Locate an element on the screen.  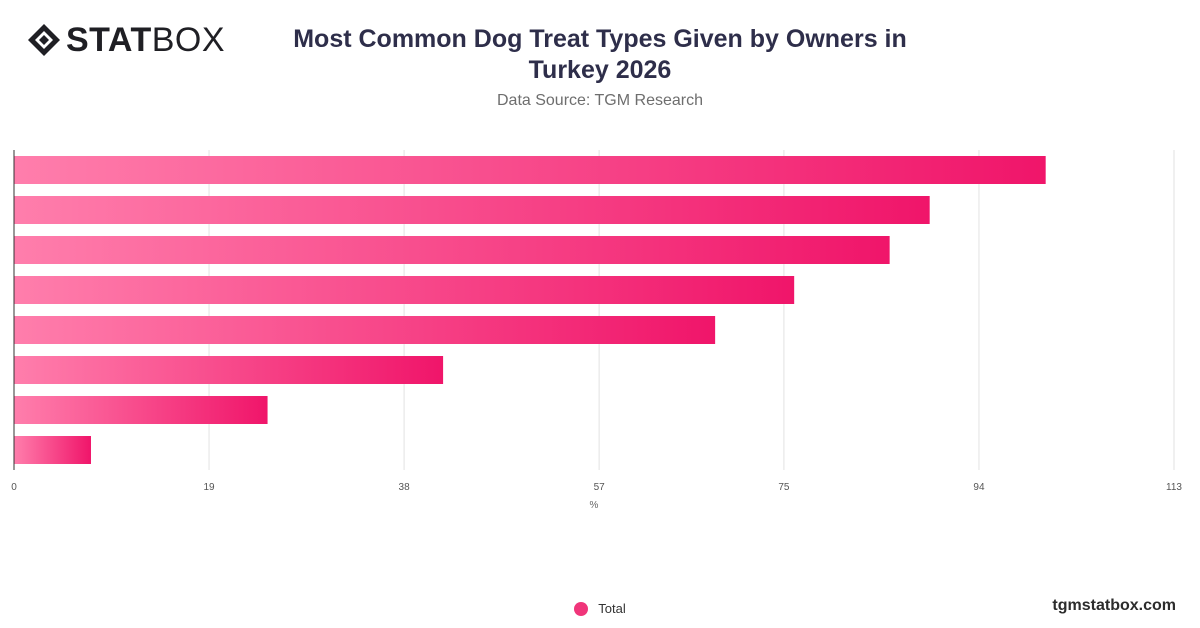
x-tick-label: 38 is located at coordinates (405, 487).